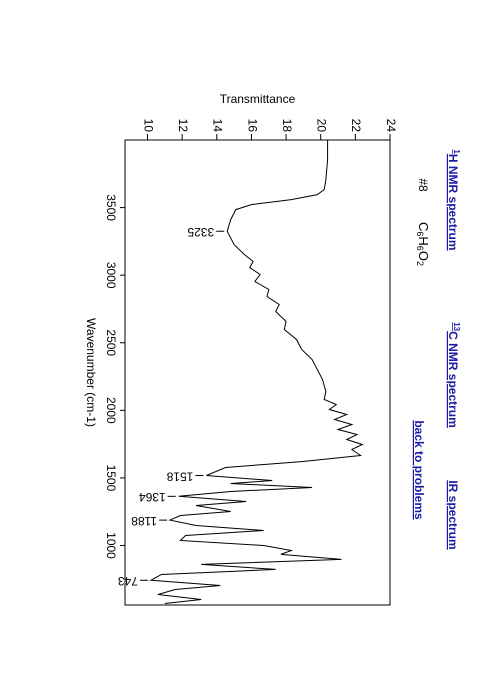 This screenshot has height=700, width=493. Describe the element at coordinates (111, 342) in the screenshot. I see `x-tick-label: 2500` at that location.